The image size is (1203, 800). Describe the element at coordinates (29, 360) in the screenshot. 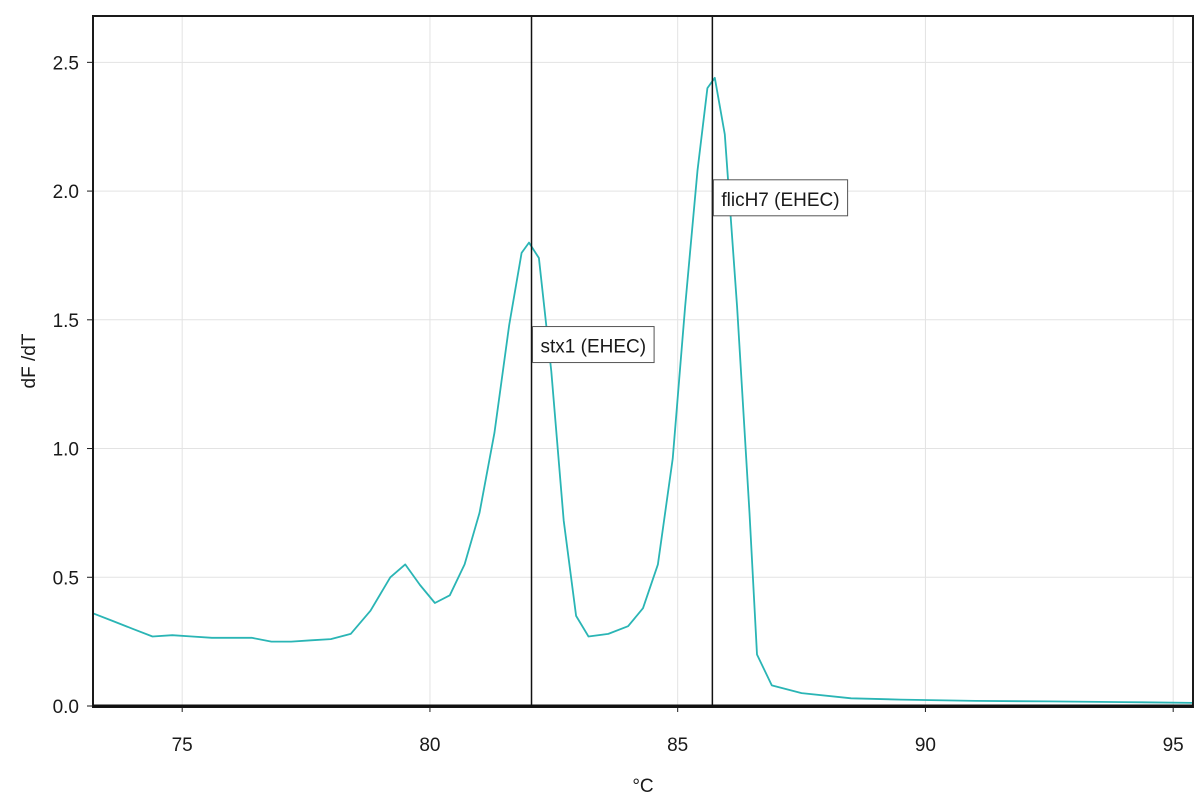

I see `y-axis-title: dF /dT` at that location.